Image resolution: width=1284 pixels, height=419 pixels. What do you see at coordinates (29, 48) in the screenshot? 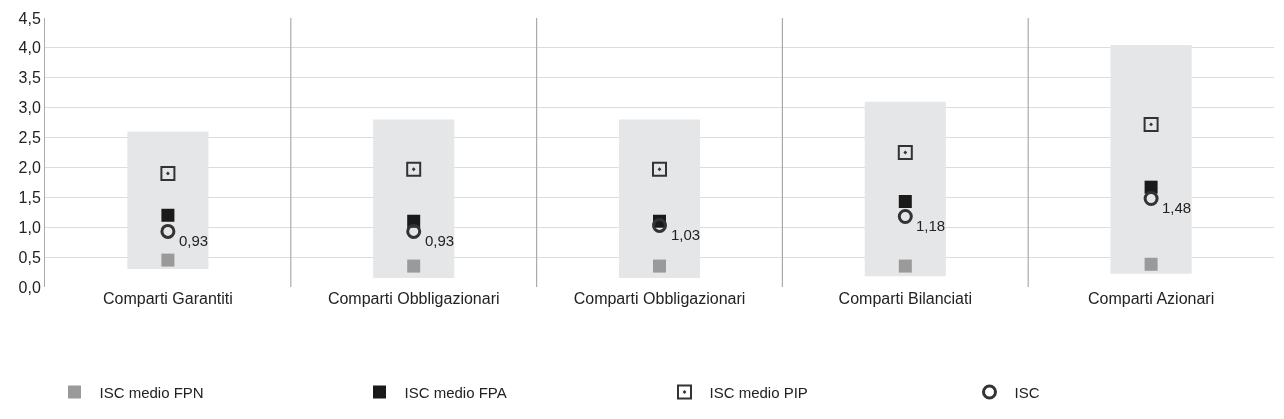
I see `y-tick-label: 4,0` at bounding box center [29, 48].